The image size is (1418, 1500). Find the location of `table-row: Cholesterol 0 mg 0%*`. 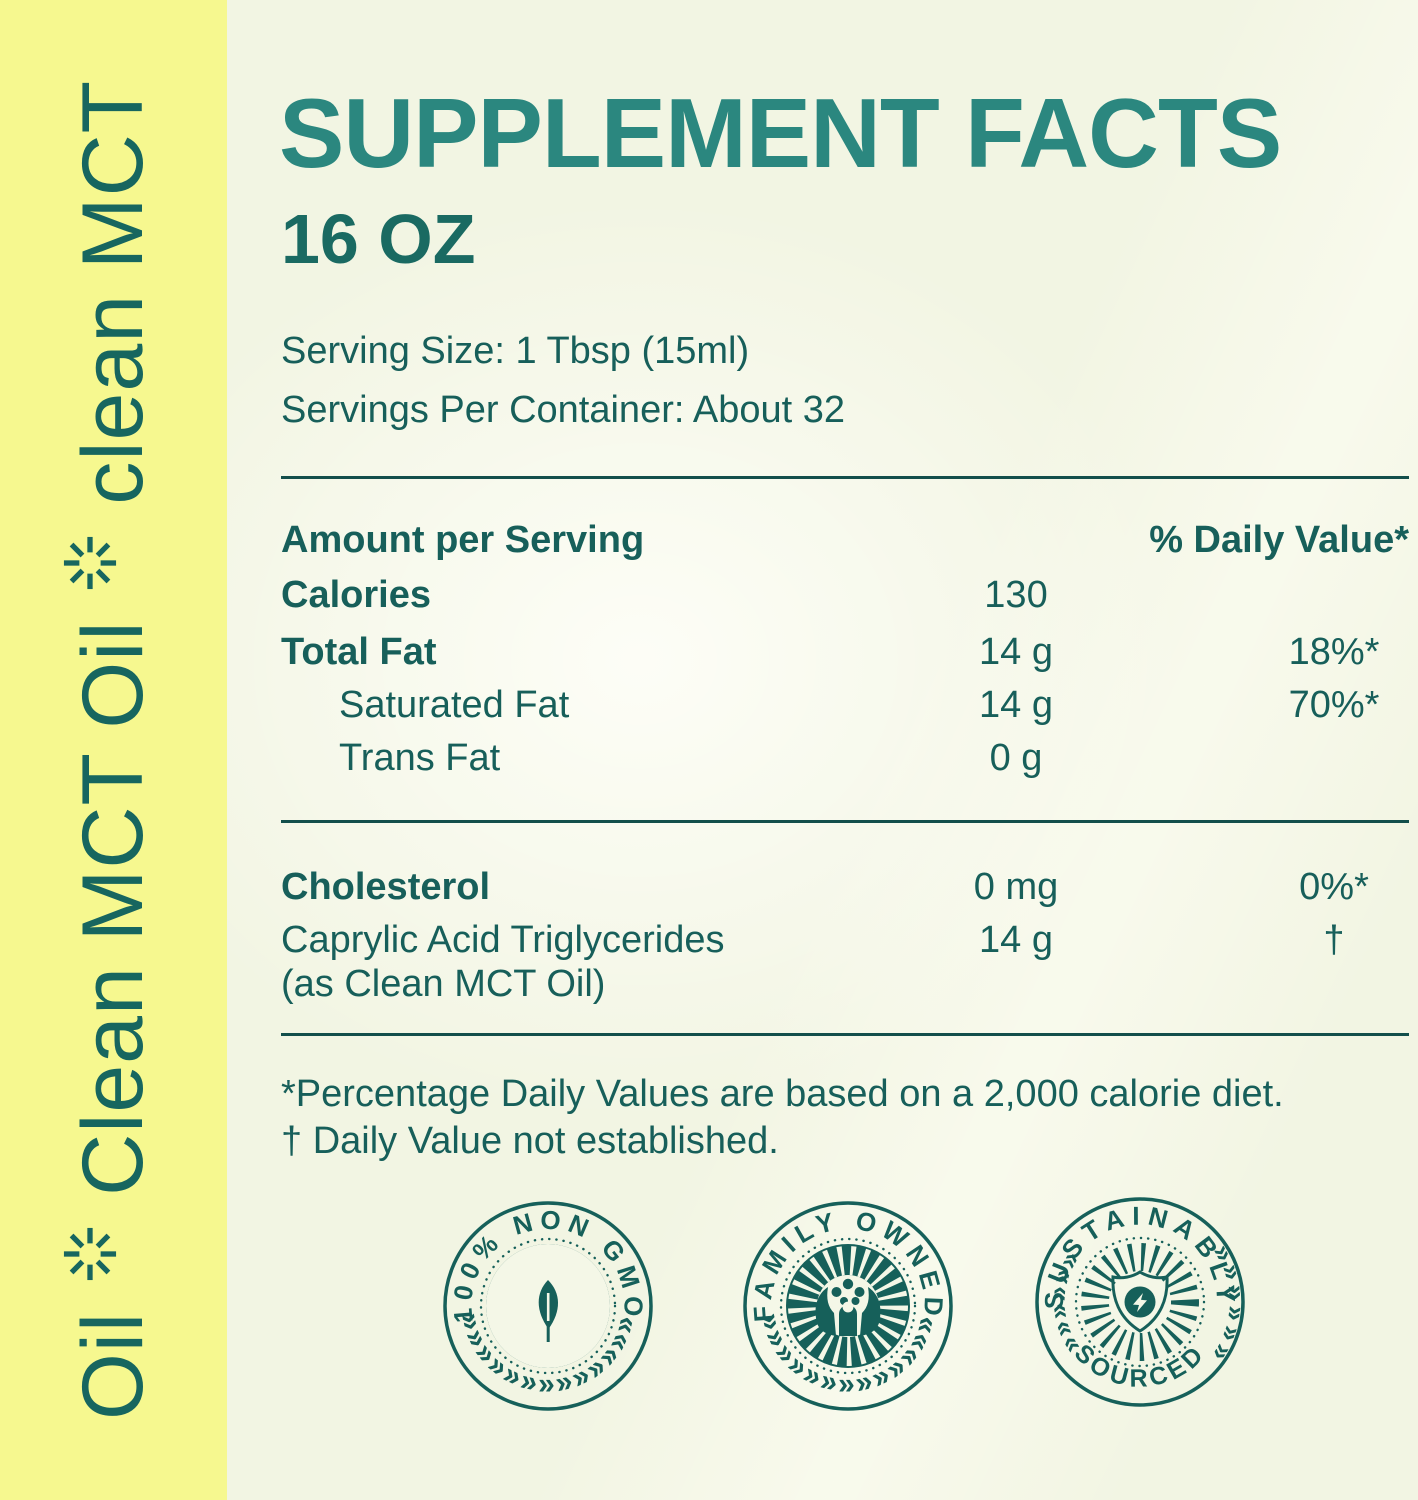

table-row: Cholesterol 0 mg 0%* is located at coordinates (845, 887).